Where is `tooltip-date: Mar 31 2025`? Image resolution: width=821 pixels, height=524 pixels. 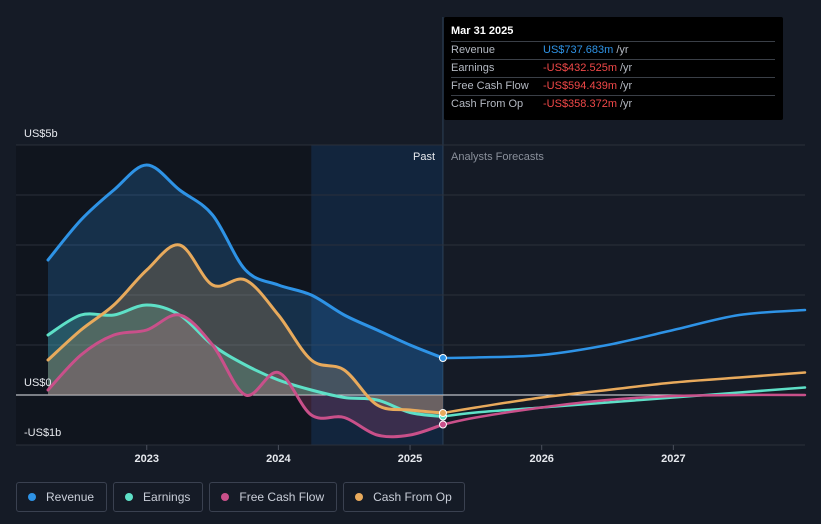 tooltip-date: Mar 31 2025 is located at coordinates (613, 33).